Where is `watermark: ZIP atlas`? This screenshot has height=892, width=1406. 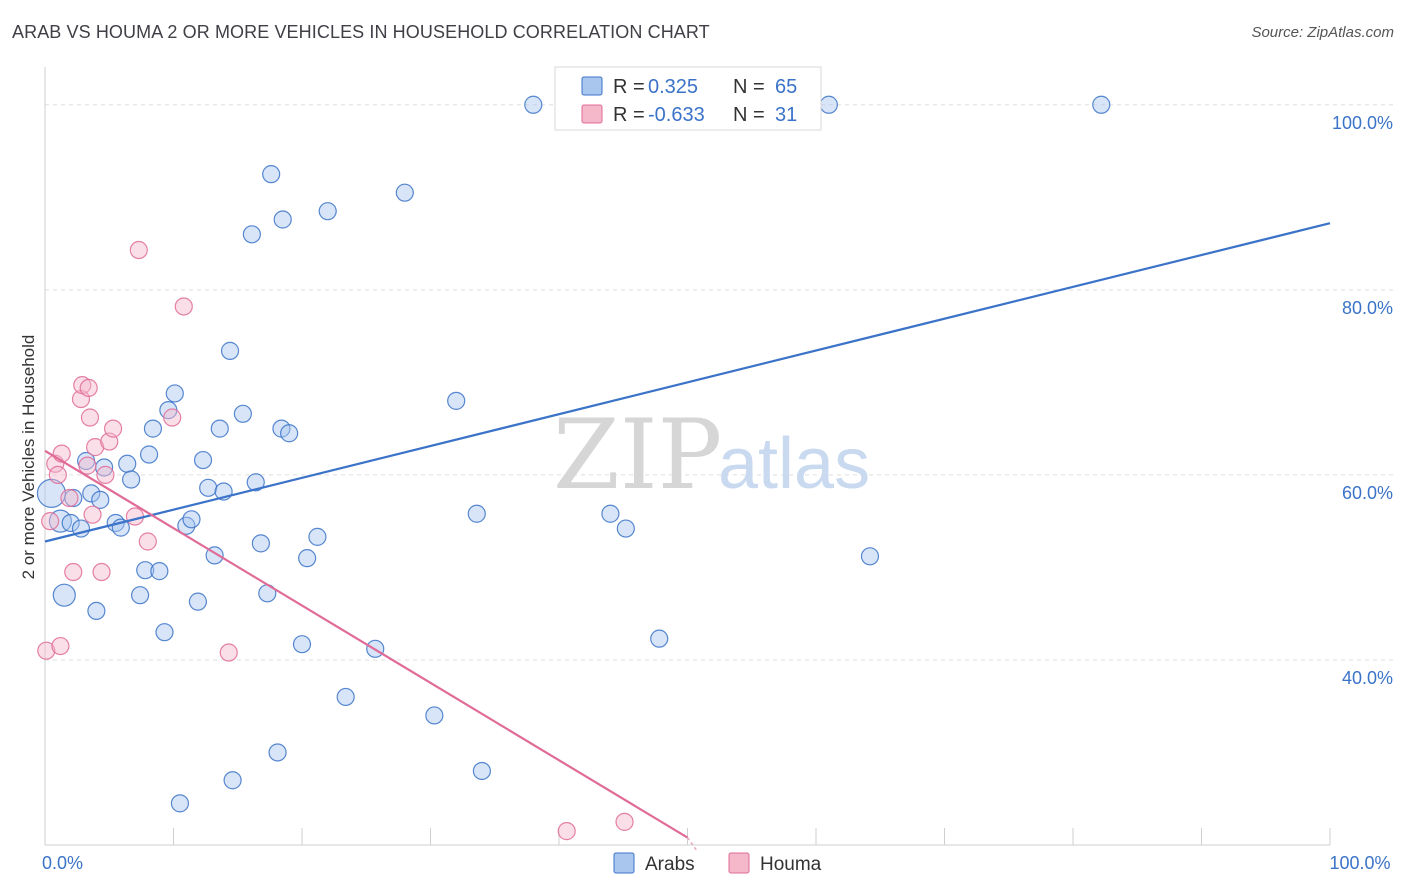 watermark: ZIP atlas is located at coordinates (711, 455).